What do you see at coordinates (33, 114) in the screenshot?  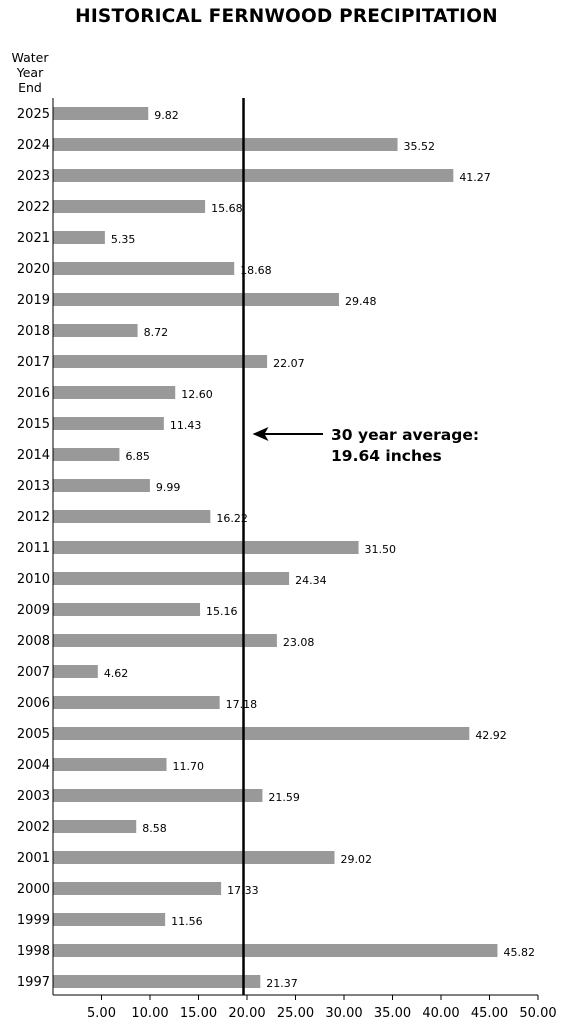 I see `y-tick-label: 2025` at bounding box center [33, 114].